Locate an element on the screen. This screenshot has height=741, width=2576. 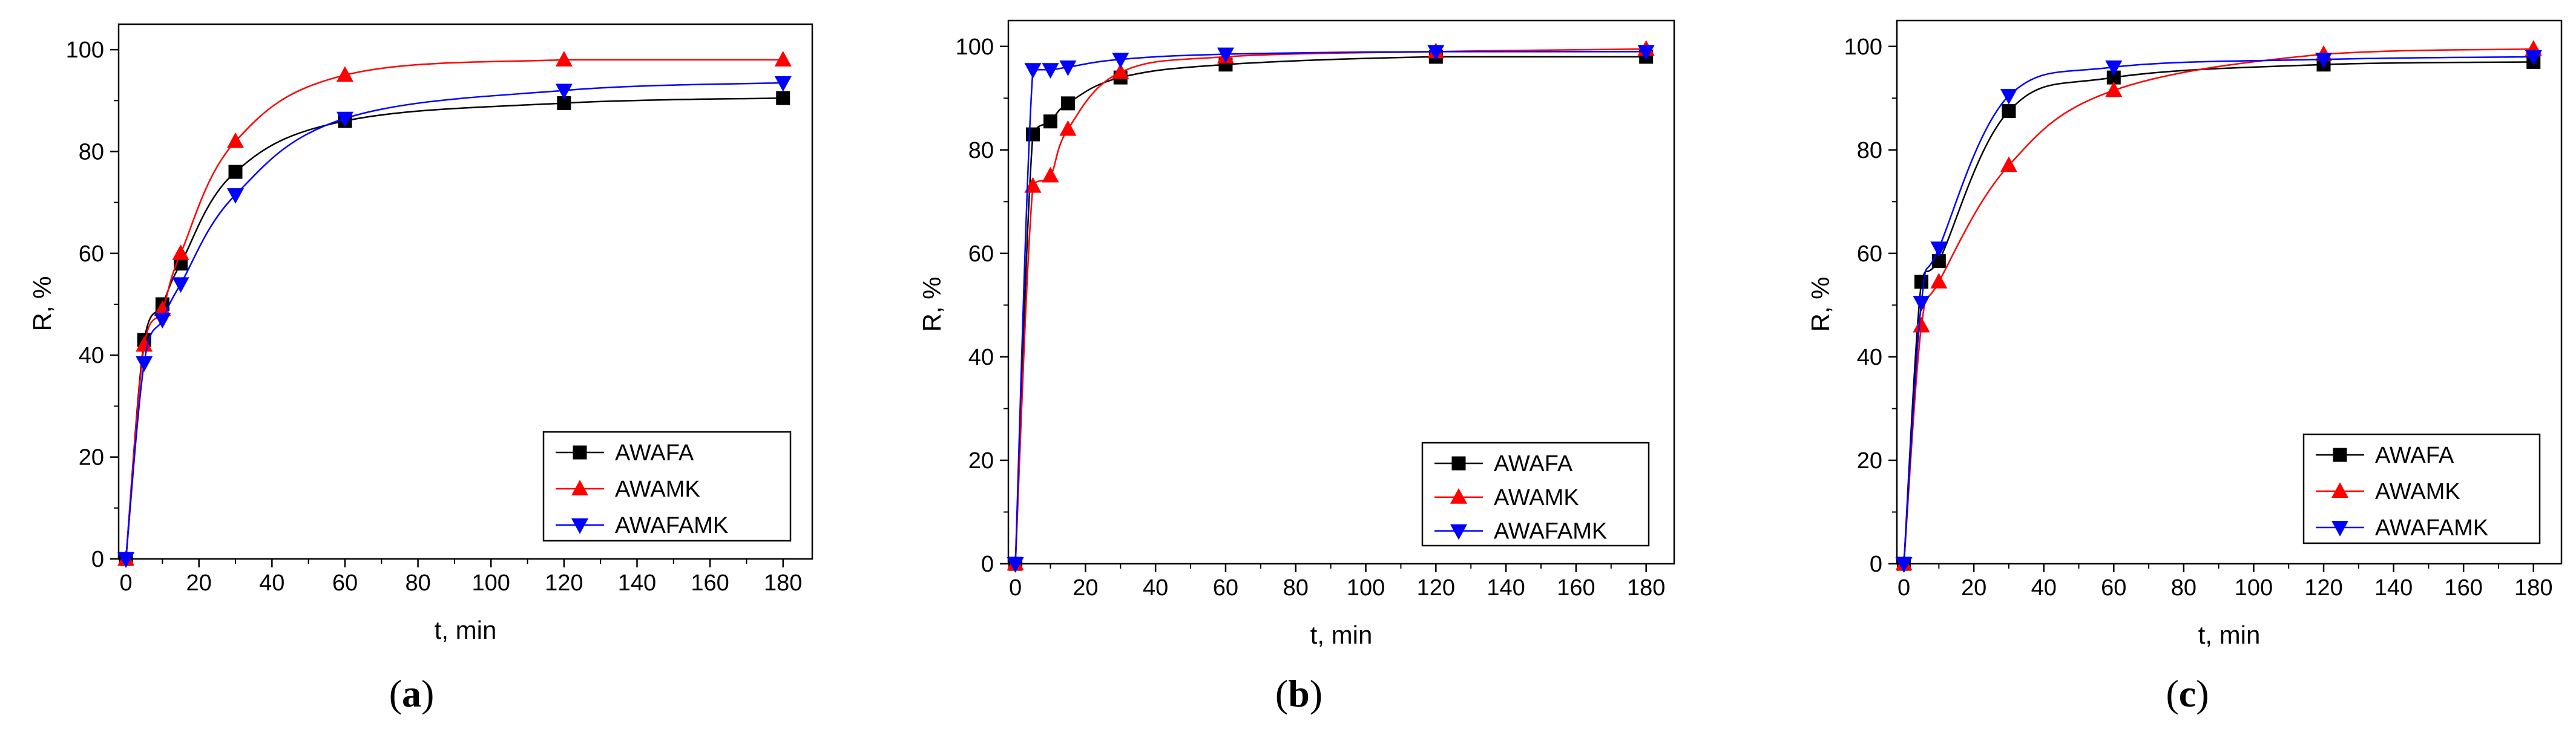
y-tick-label: 80 is located at coordinates (91, 152).